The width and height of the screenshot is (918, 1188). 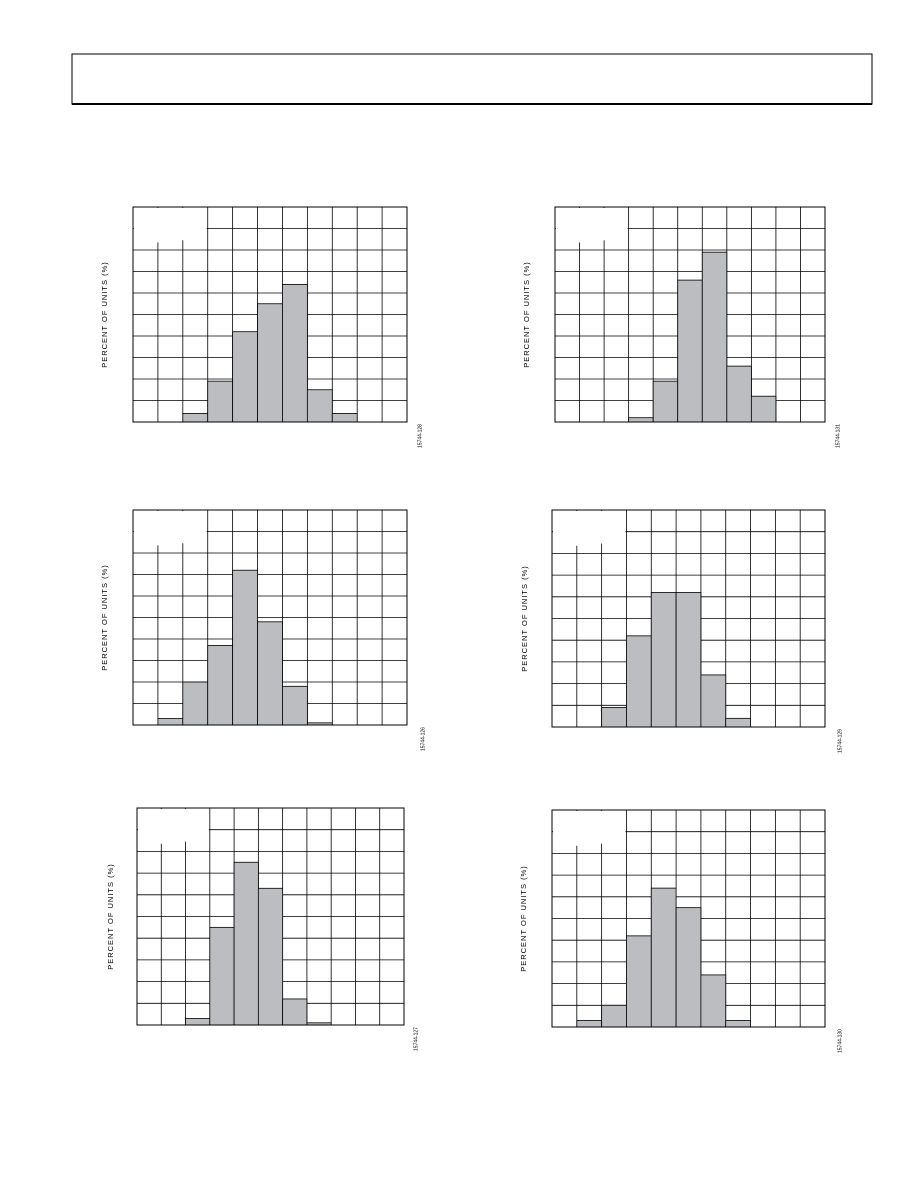 What do you see at coordinates (420, 436) in the screenshot?
I see `figure-id: 15744-128` at bounding box center [420, 436].